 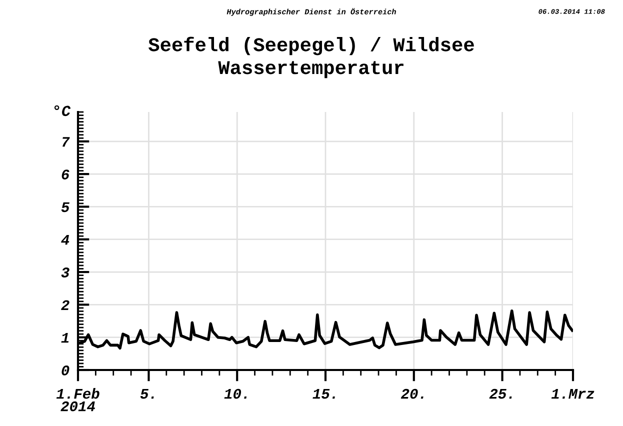 I want to click on y-tick-label: 4, so click(x=65, y=240).